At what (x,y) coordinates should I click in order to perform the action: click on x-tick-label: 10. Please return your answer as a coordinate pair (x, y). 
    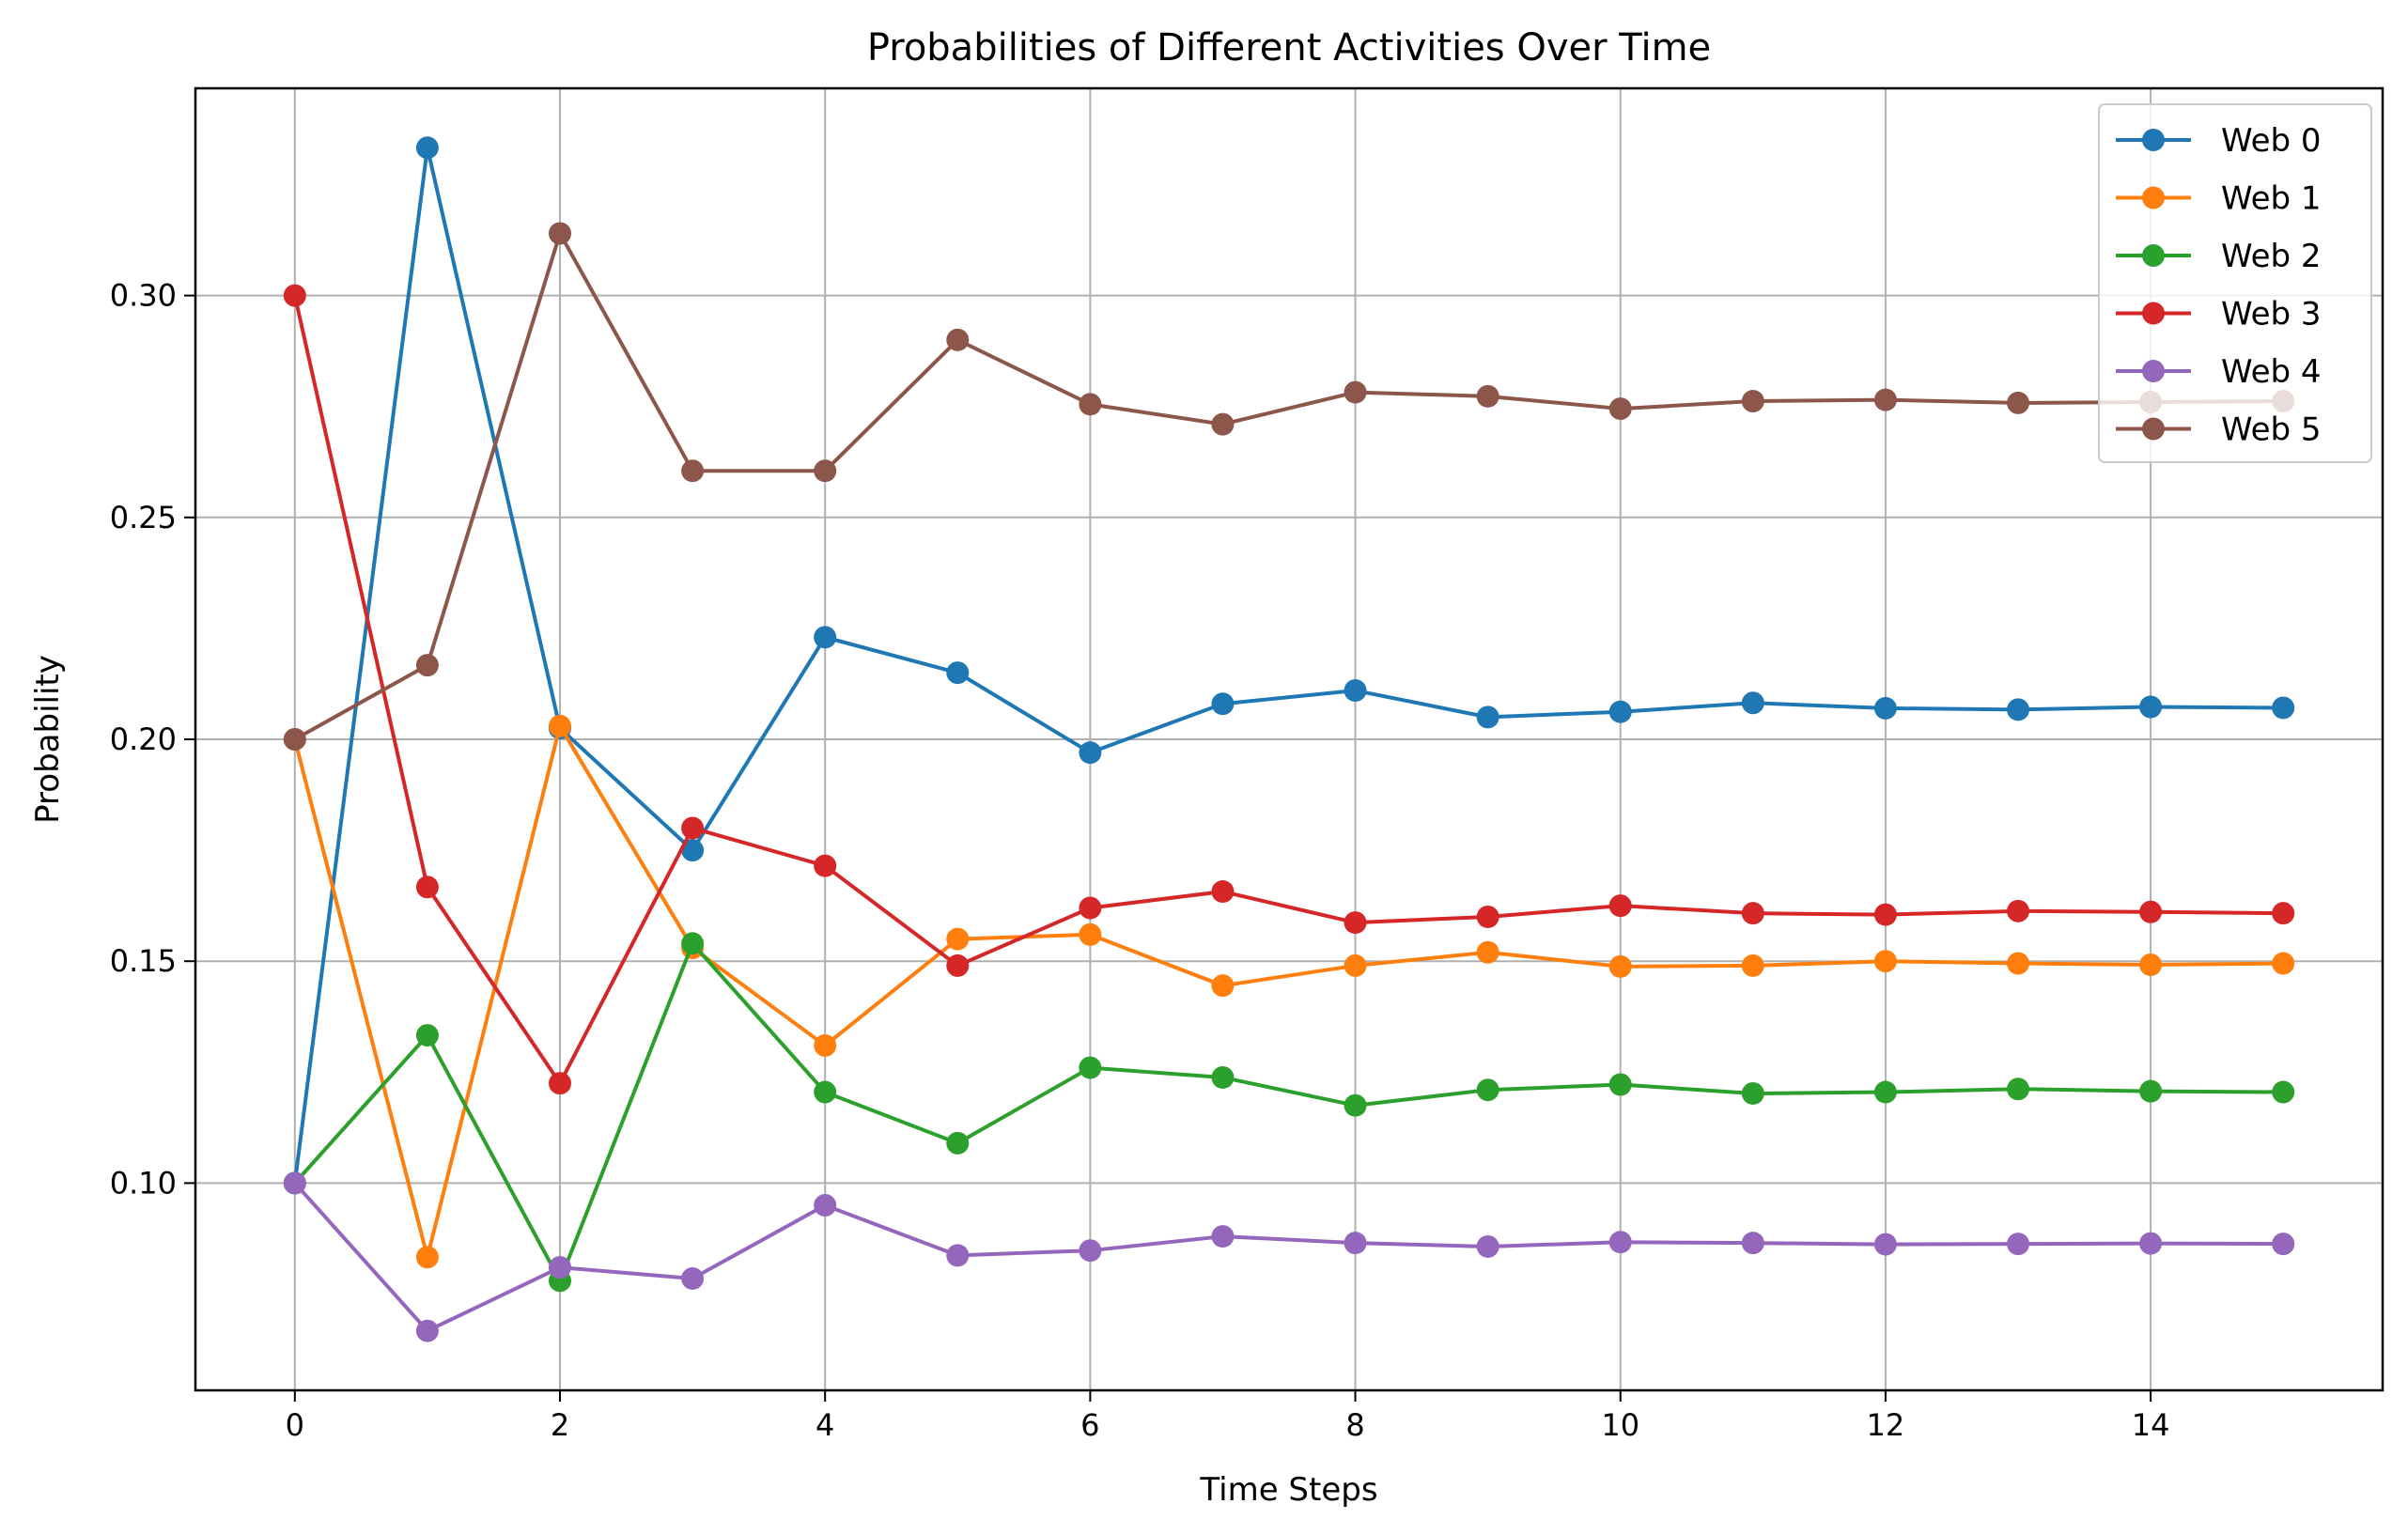
    Looking at the image, I should click on (1620, 1425).